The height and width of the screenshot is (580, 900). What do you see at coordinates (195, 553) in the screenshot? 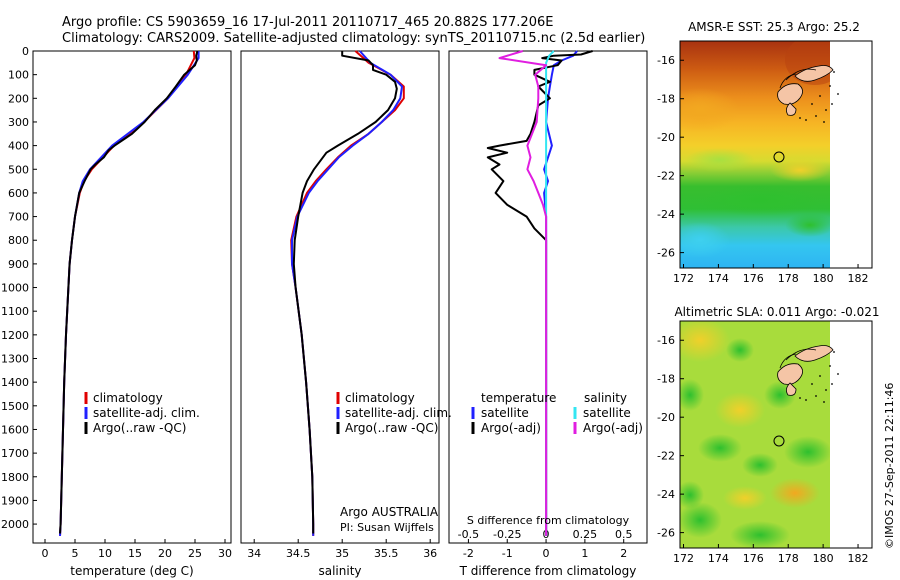
I see `temperature-x-tick-label: 25` at bounding box center [195, 553].